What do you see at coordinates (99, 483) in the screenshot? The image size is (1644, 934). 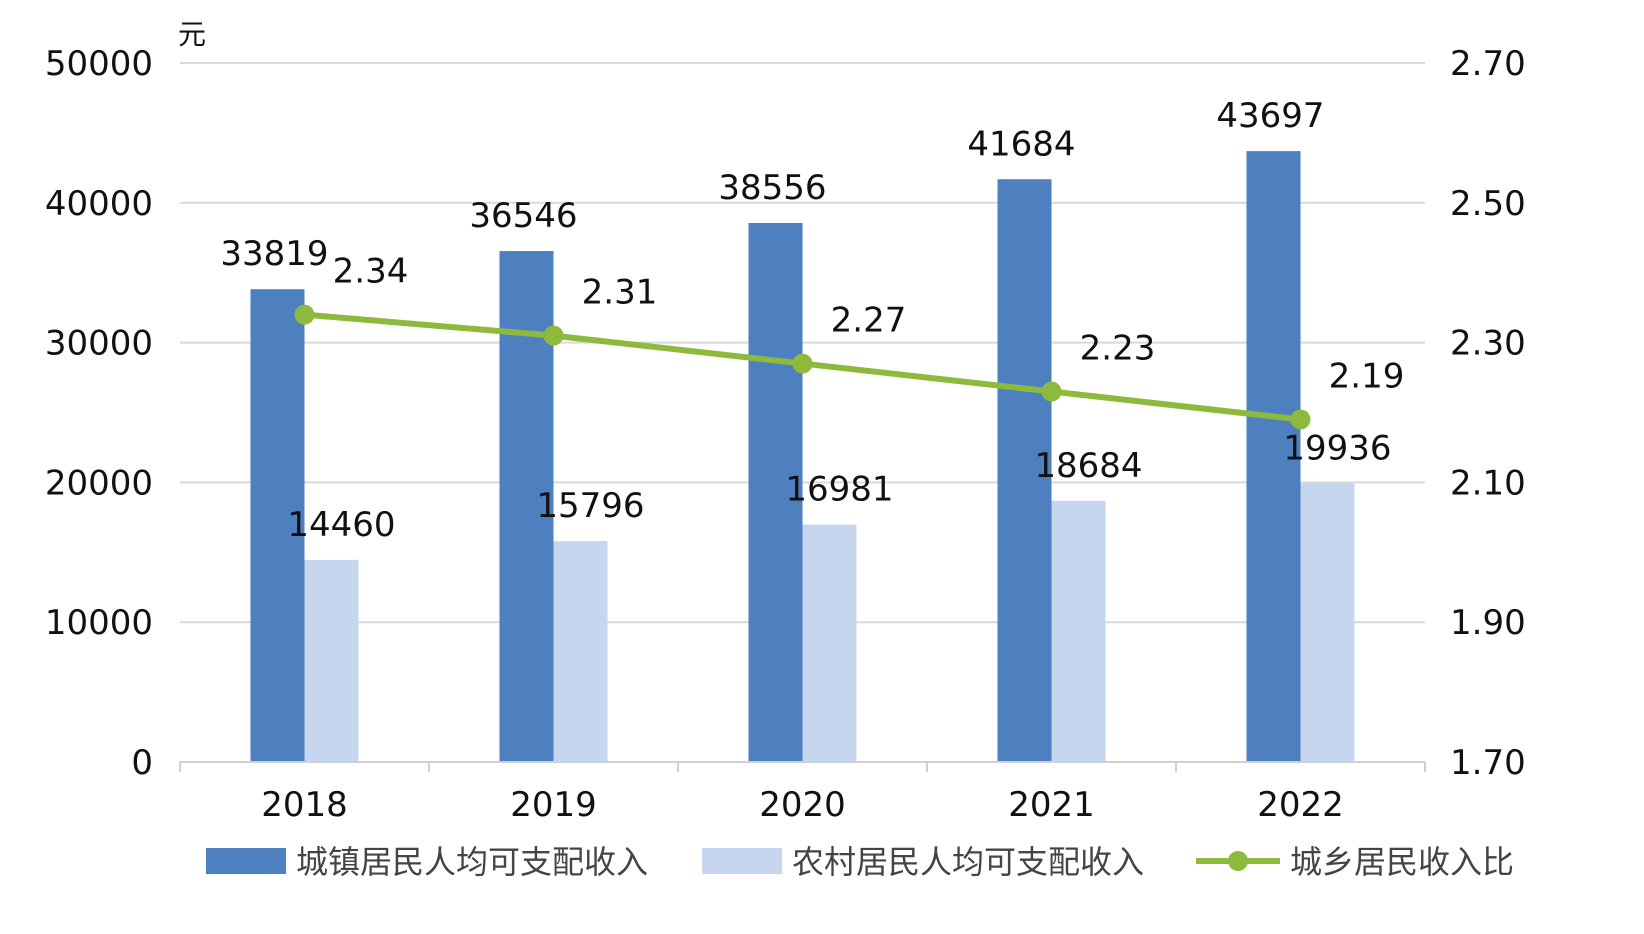 I see `left-tick-label: 20000` at bounding box center [99, 483].